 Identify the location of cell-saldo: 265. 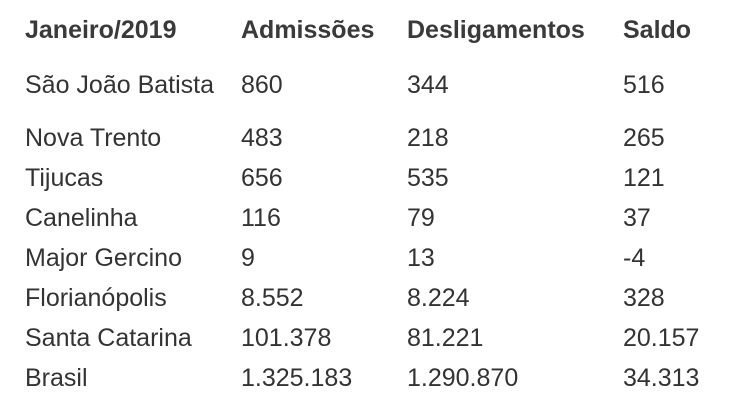
(644, 138).